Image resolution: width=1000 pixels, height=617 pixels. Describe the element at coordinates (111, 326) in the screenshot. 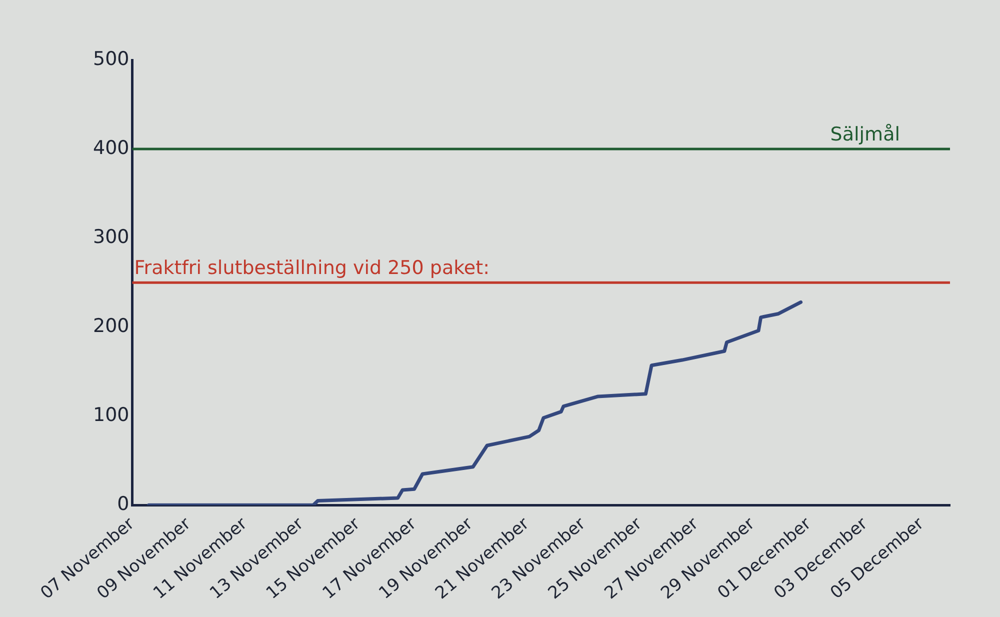

I see `y-tick-label: 200` at that location.